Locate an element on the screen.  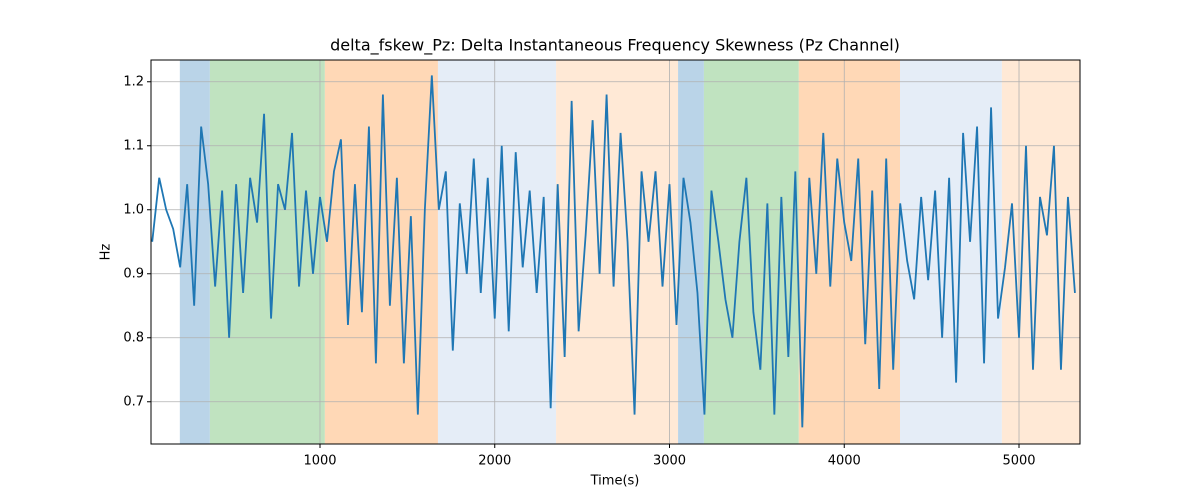
x-tick-label: 4000 is located at coordinates (844, 461).